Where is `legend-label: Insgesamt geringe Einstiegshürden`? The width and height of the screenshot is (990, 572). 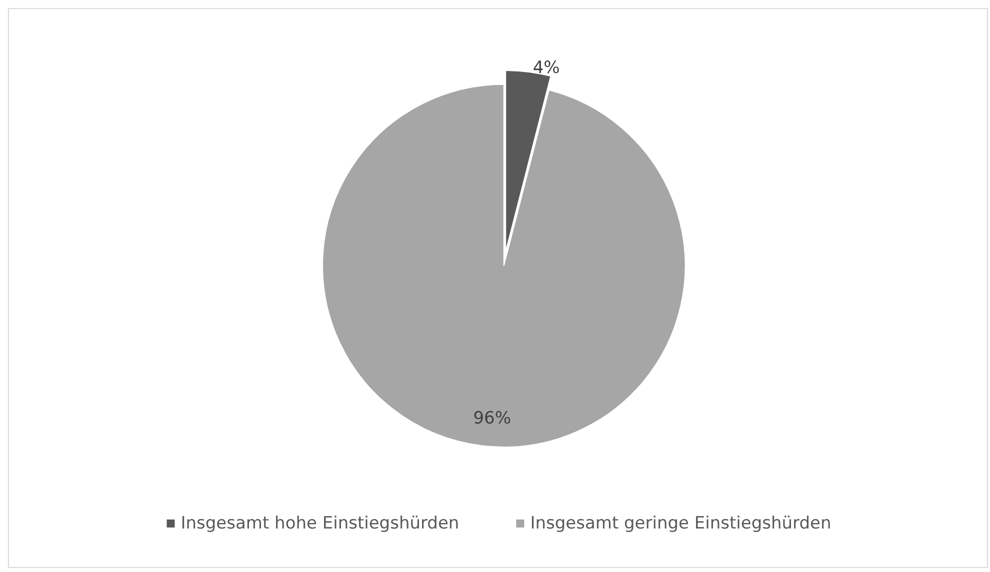 legend-label: Insgesamt geringe Einstiegshürden is located at coordinates (681, 524).